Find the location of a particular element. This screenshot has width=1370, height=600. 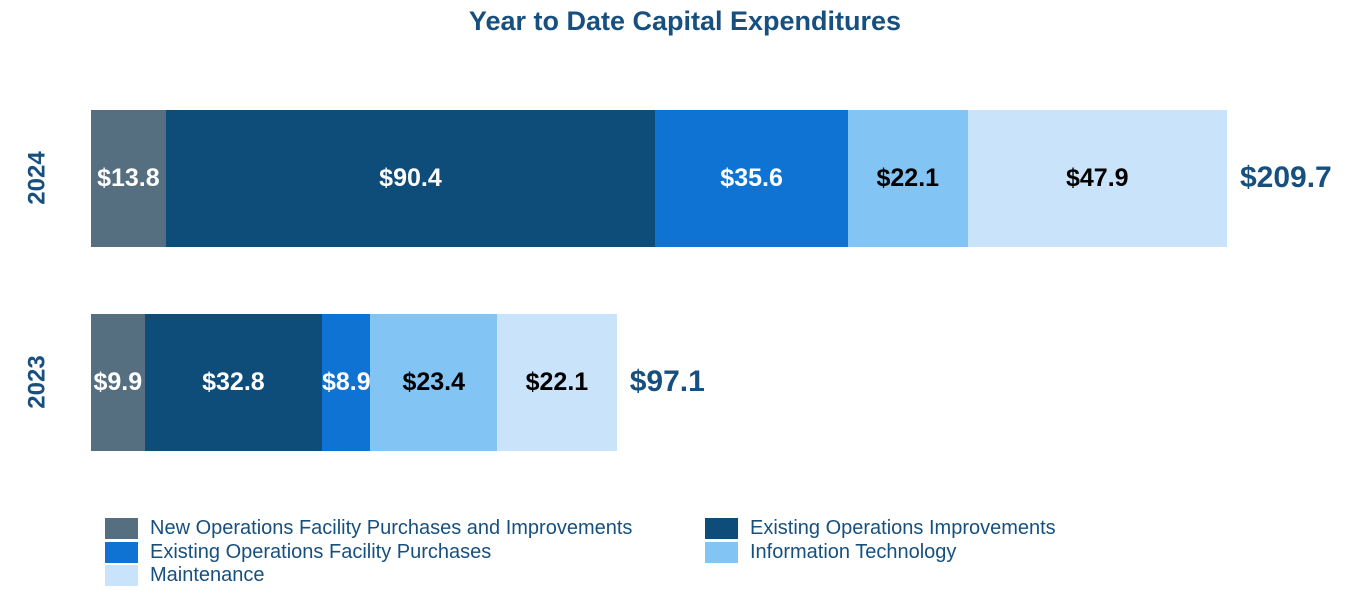

category-label: 2024 is located at coordinates (38, 178).